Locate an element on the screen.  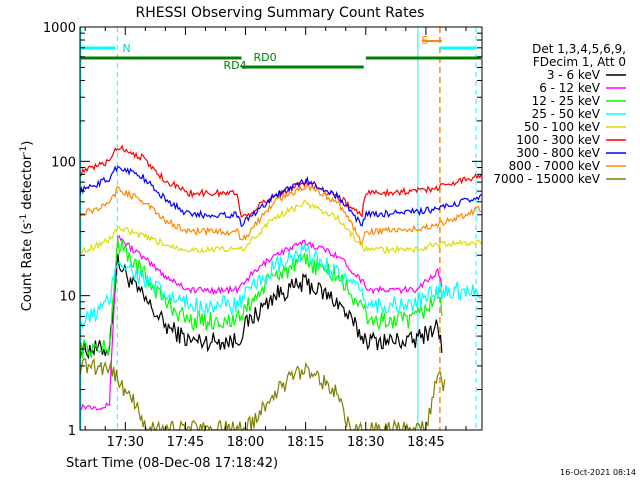
flag-label-n: N is located at coordinates (126, 48).